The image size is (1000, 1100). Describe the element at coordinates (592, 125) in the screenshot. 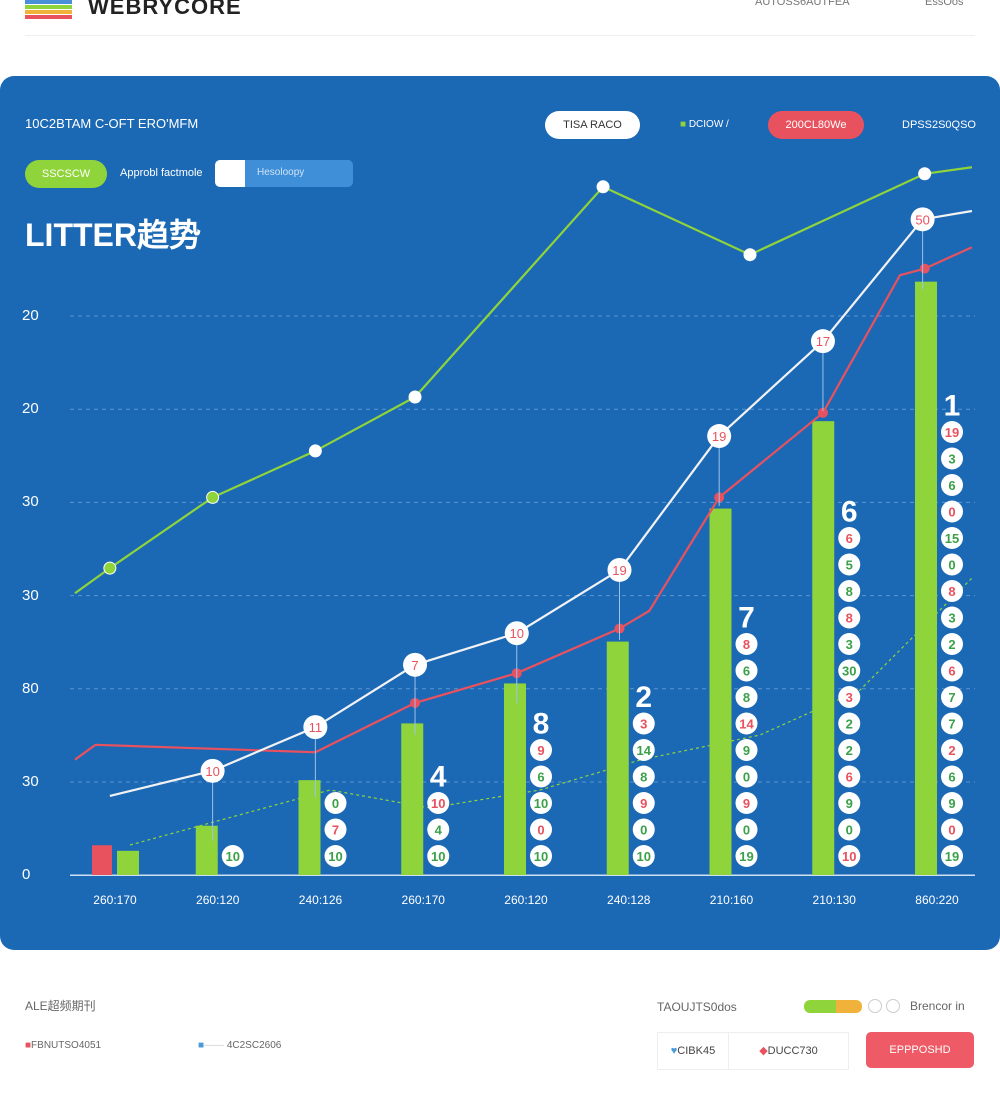

I see `filter-pill: TISA RACO` at that location.